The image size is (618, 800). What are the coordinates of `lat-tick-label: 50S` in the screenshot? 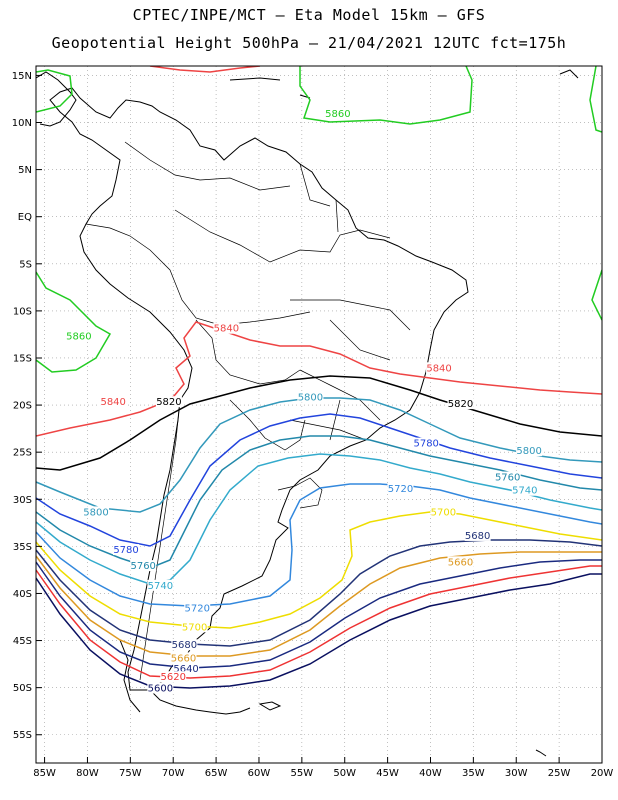 It's located at (22, 688).